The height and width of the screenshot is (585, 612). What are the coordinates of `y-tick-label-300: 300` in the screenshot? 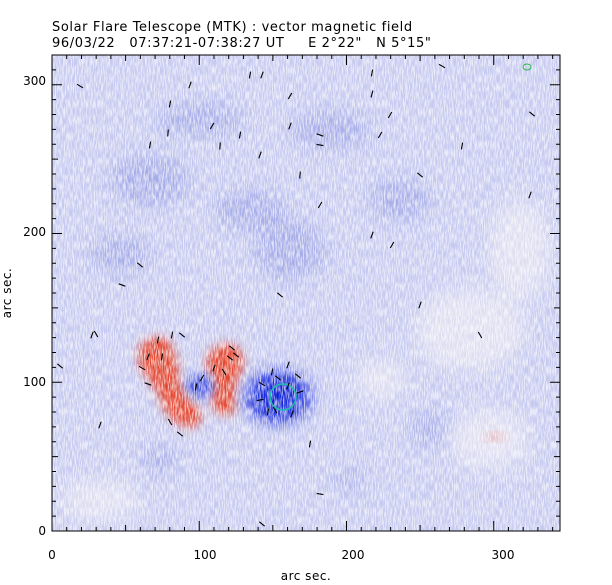 It's located at (34, 81).